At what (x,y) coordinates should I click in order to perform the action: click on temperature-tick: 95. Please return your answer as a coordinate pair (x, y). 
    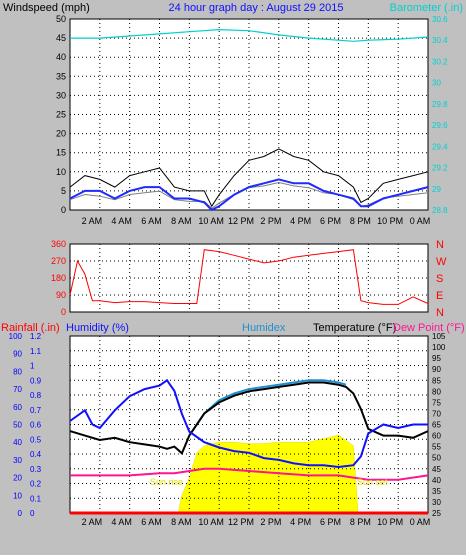
    Looking at the image, I should click on (436, 358).